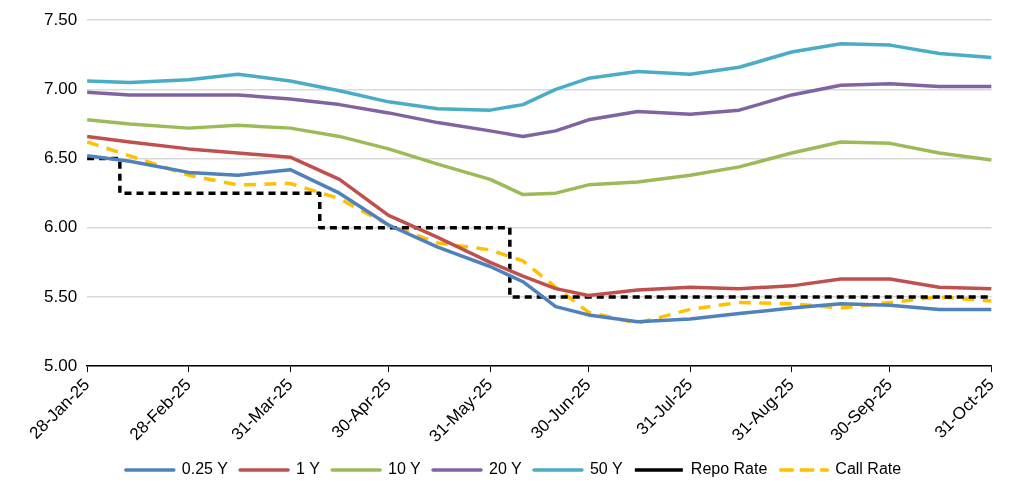 The height and width of the screenshot is (488, 1009). I want to click on y-tick-label: 7.00, so click(60, 89).